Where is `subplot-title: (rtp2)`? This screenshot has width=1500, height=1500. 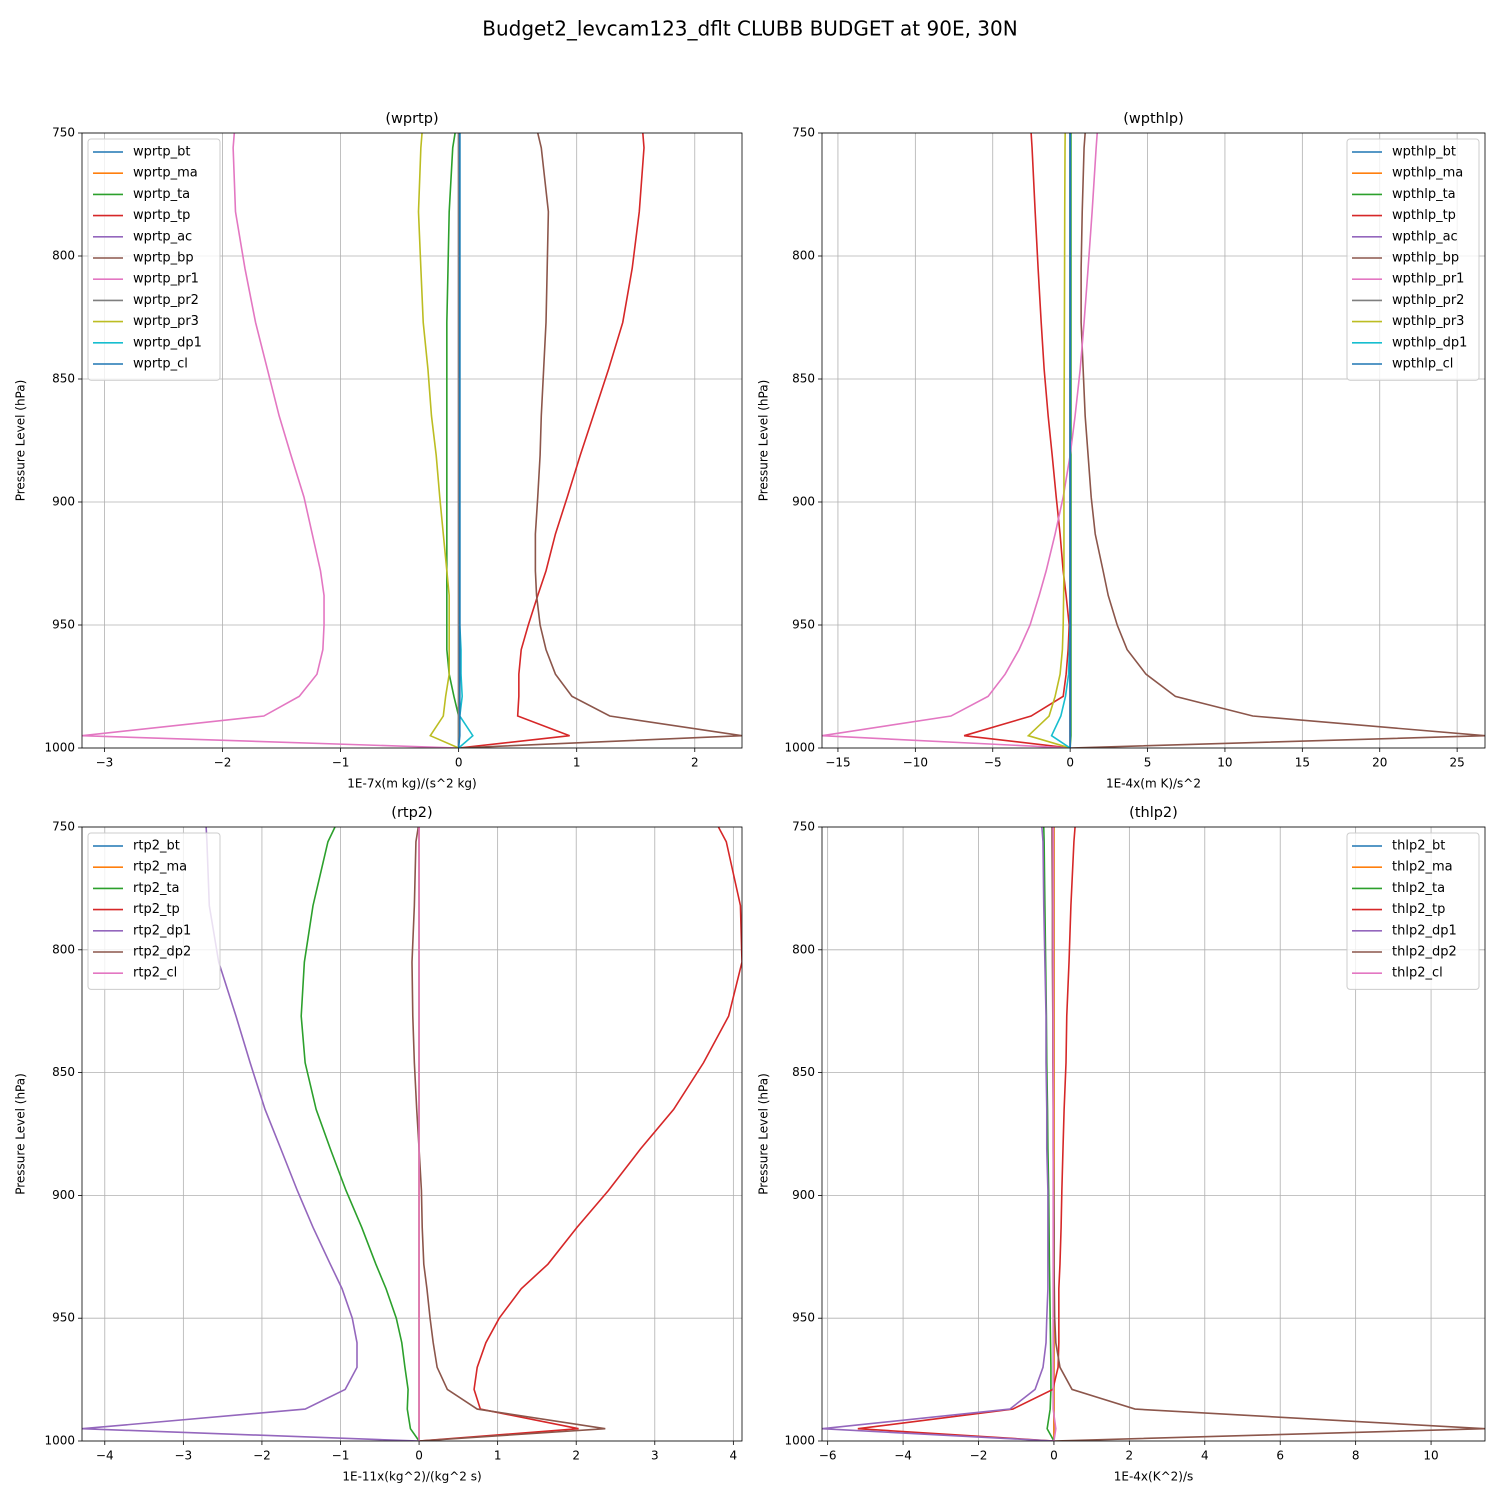 subplot-title: (rtp2) is located at coordinates (411, 813).